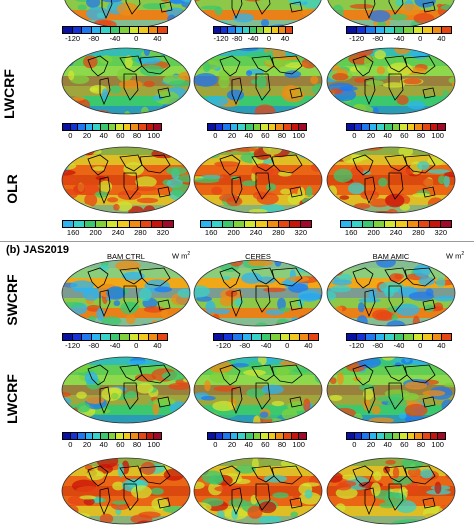 The image size is (474, 526). Describe the element at coordinates (256, 233) in the screenshot. I see `ticks-a-olr-2: 160 200 240 280 320` at that location.